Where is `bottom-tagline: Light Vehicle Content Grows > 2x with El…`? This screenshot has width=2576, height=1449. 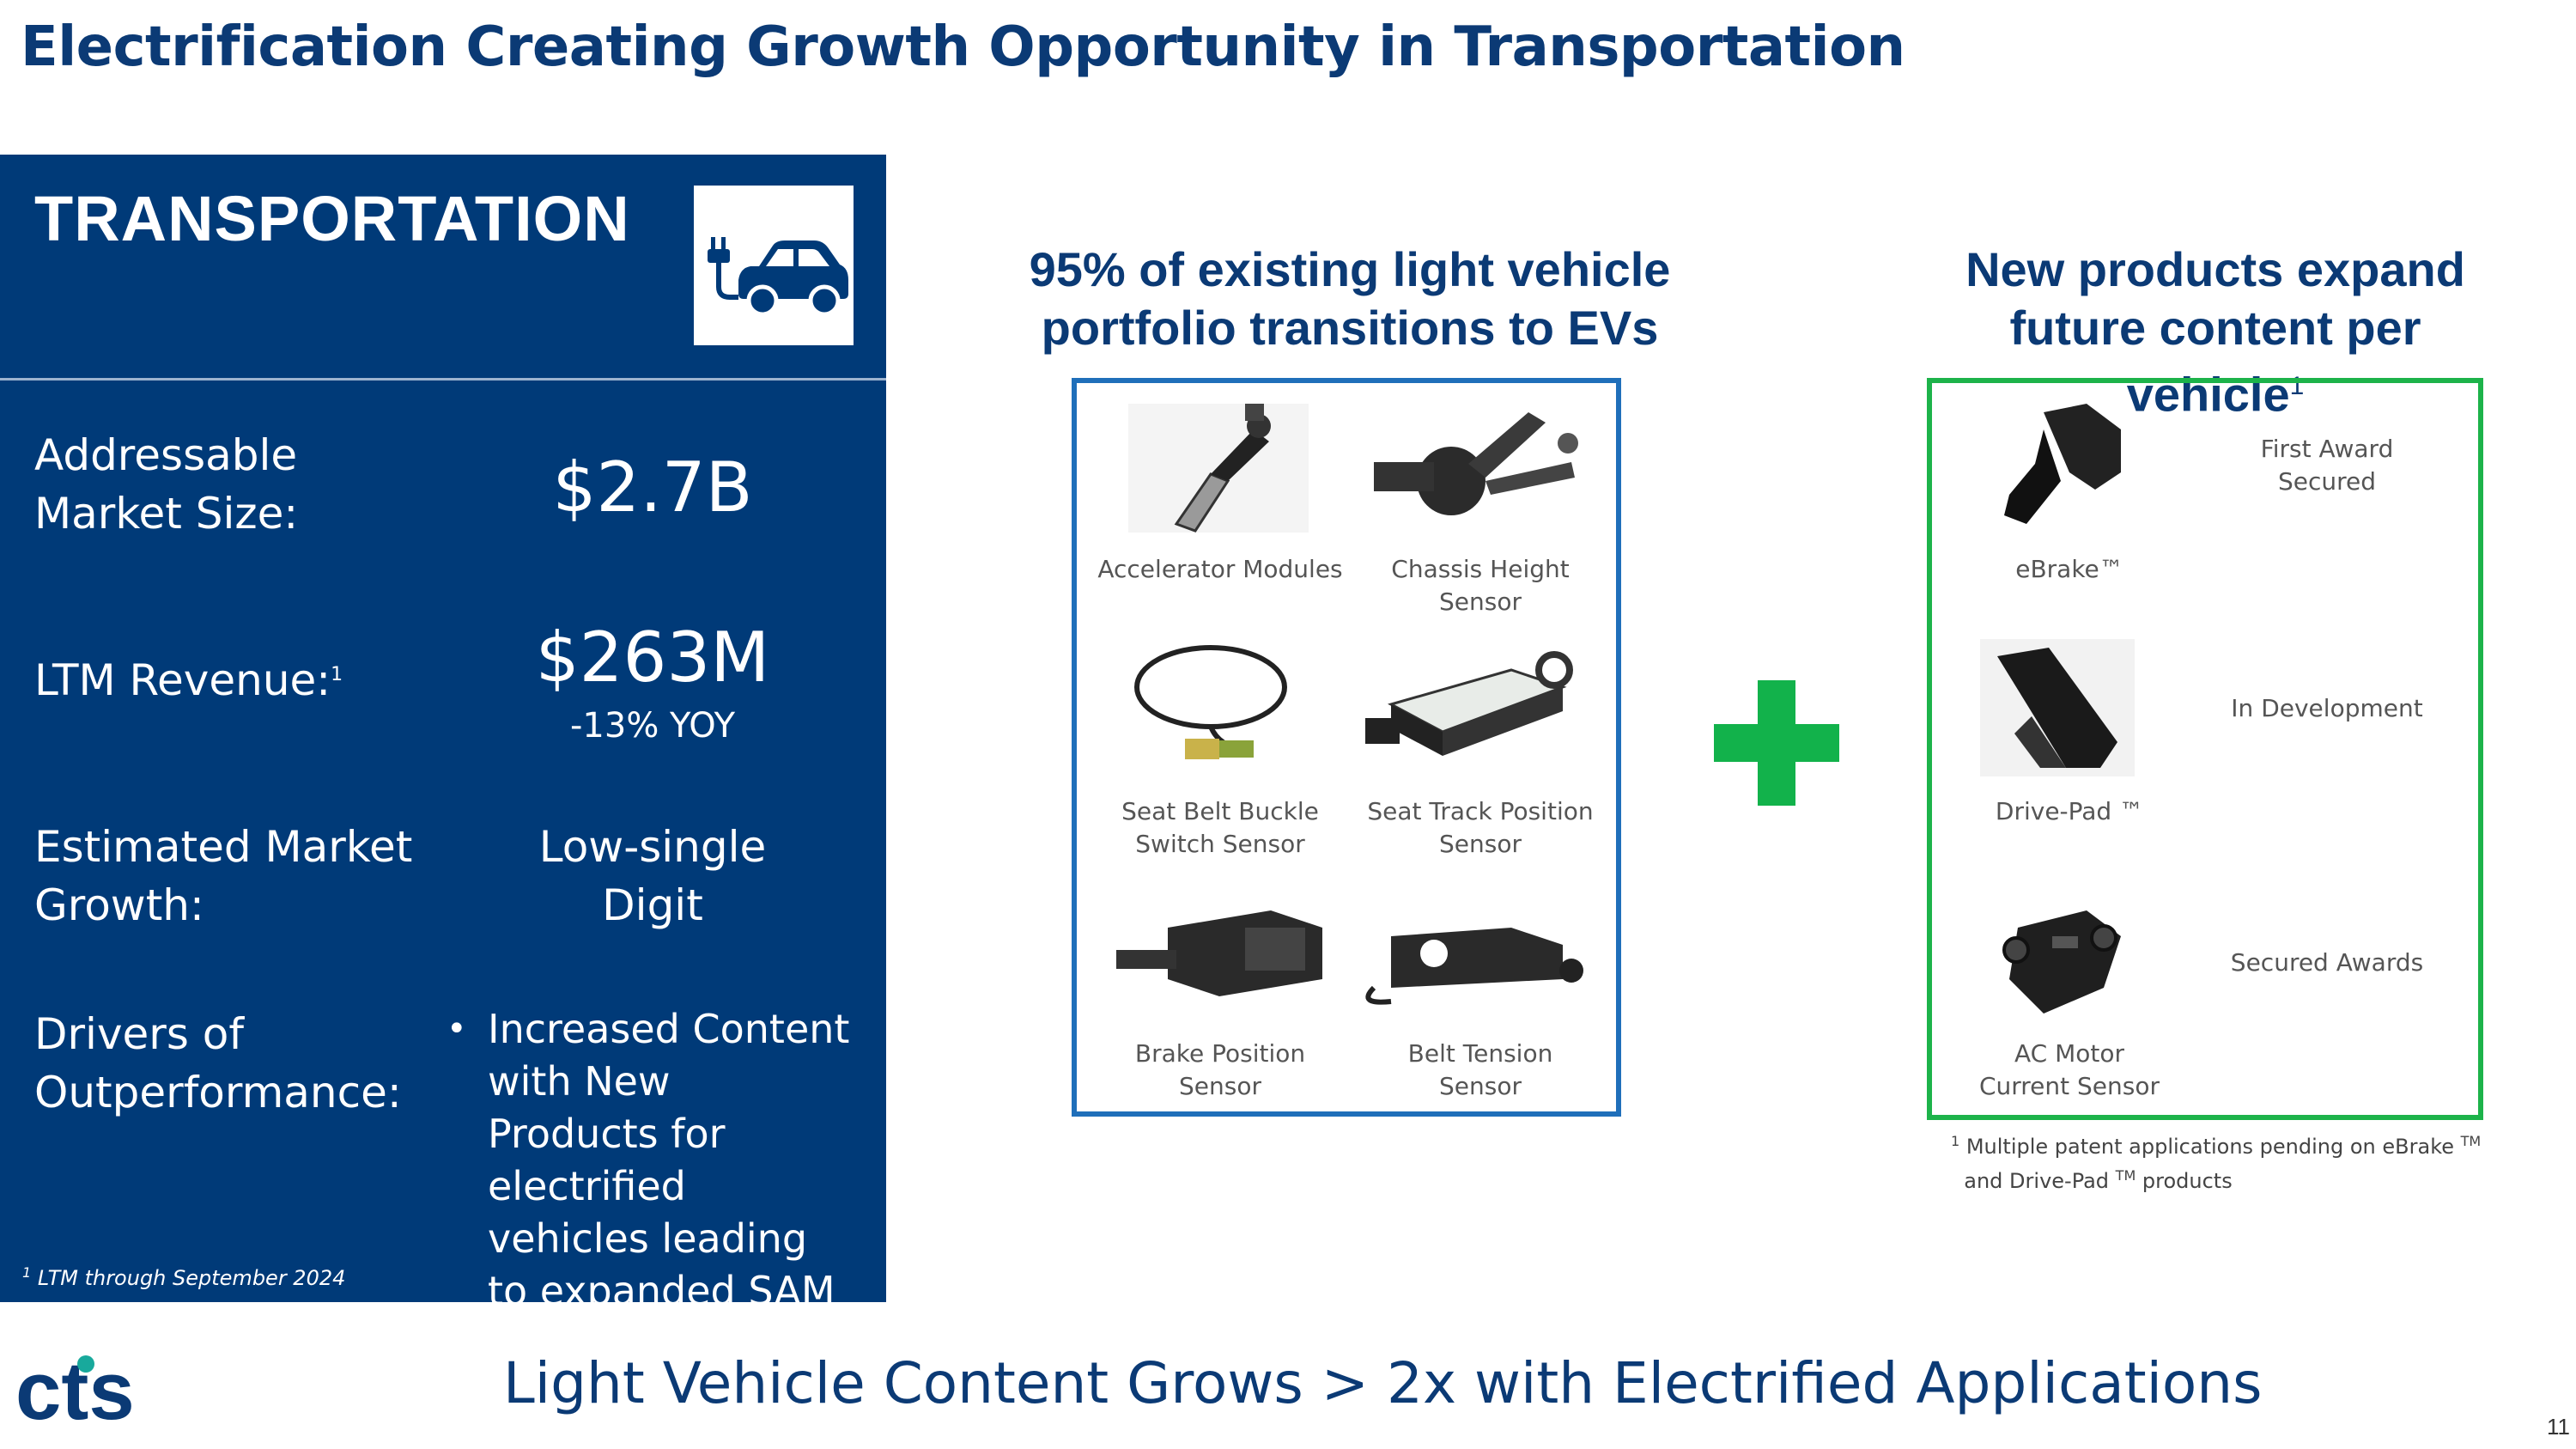 bottom-tagline: Light Vehicle Content Grows > 2x with El… is located at coordinates (1383, 1383).